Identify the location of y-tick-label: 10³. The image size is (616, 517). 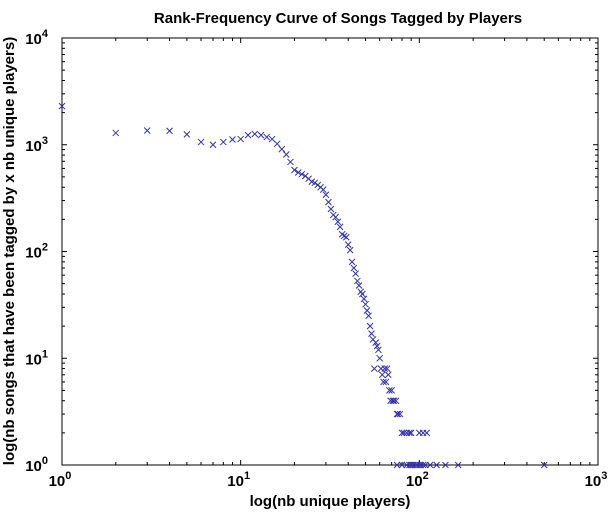
(36, 145).